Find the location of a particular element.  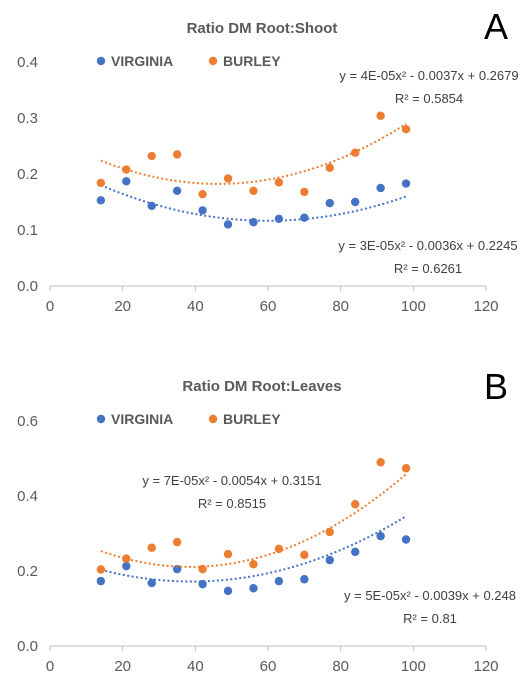

chart-2-y-tick-label: 0.0 is located at coordinates (27, 646).